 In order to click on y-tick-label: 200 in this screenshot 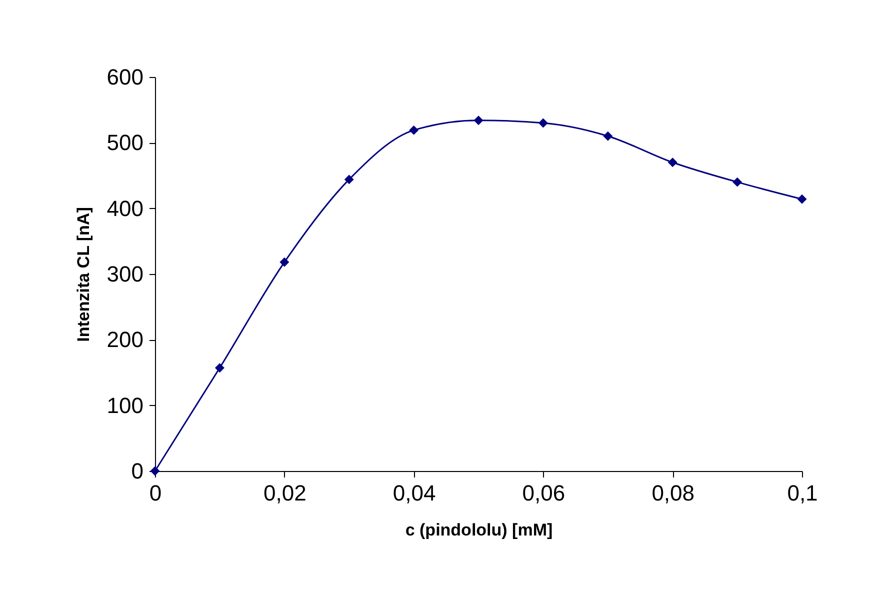, I will do `click(125, 339)`.